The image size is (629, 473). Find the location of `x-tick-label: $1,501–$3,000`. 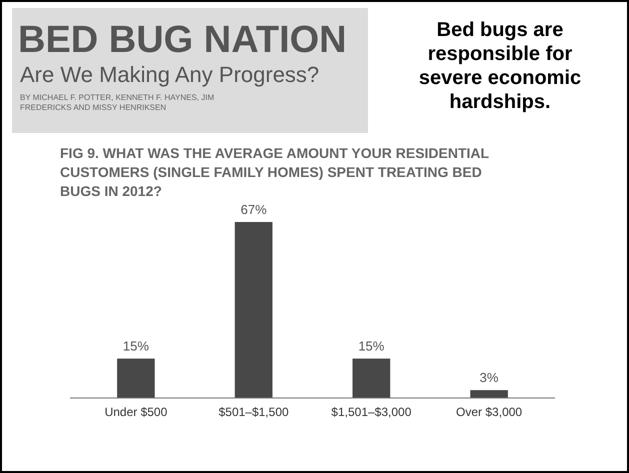

x-tick-label: $1,501–$3,000 is located at coordinates (371, 412).